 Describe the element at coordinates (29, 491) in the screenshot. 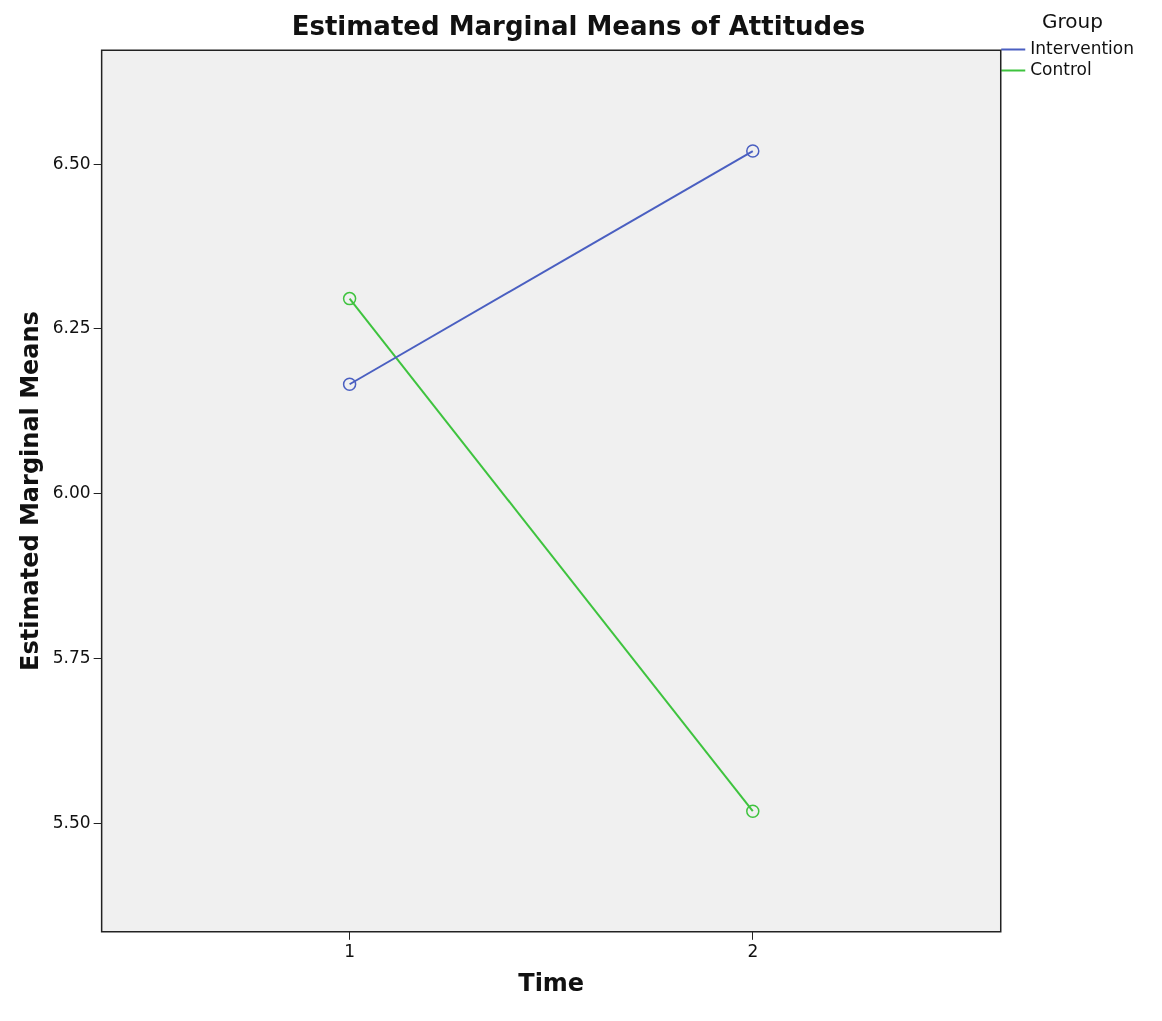

I see `y-axis-title: Estimated Marginal Means` at that location.